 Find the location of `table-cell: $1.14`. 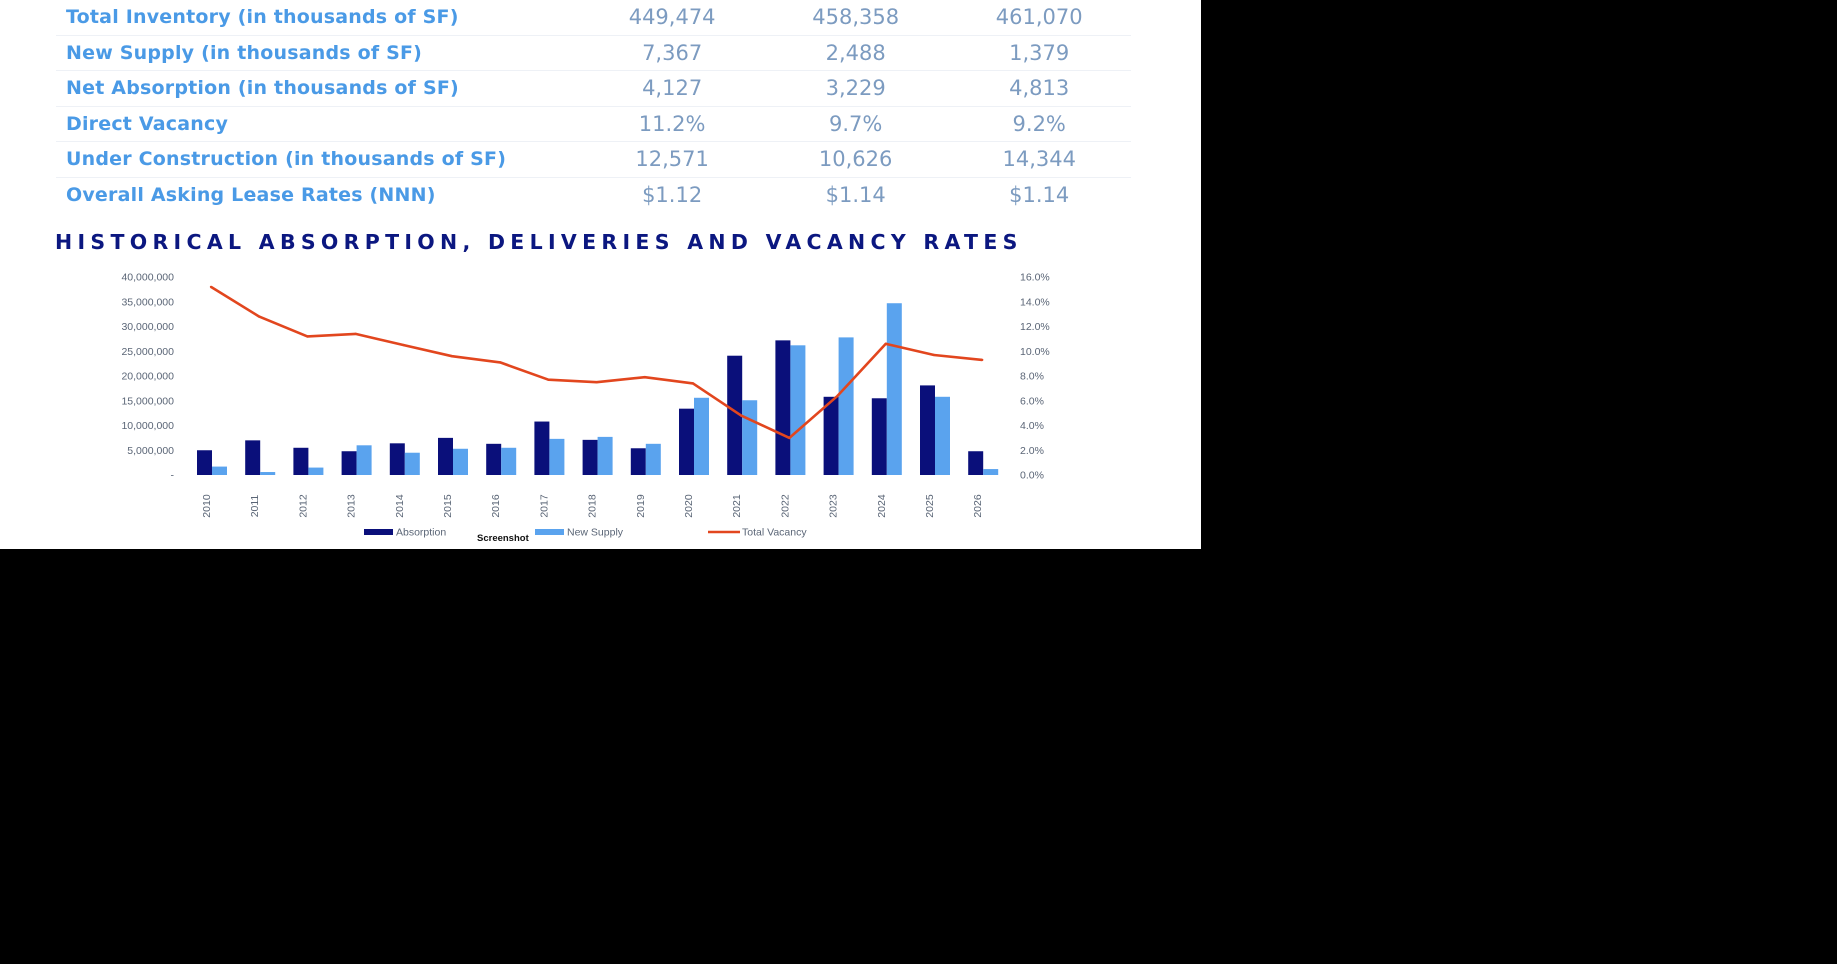

table-cell: $1.14 is located at coordinates (1039, 194).